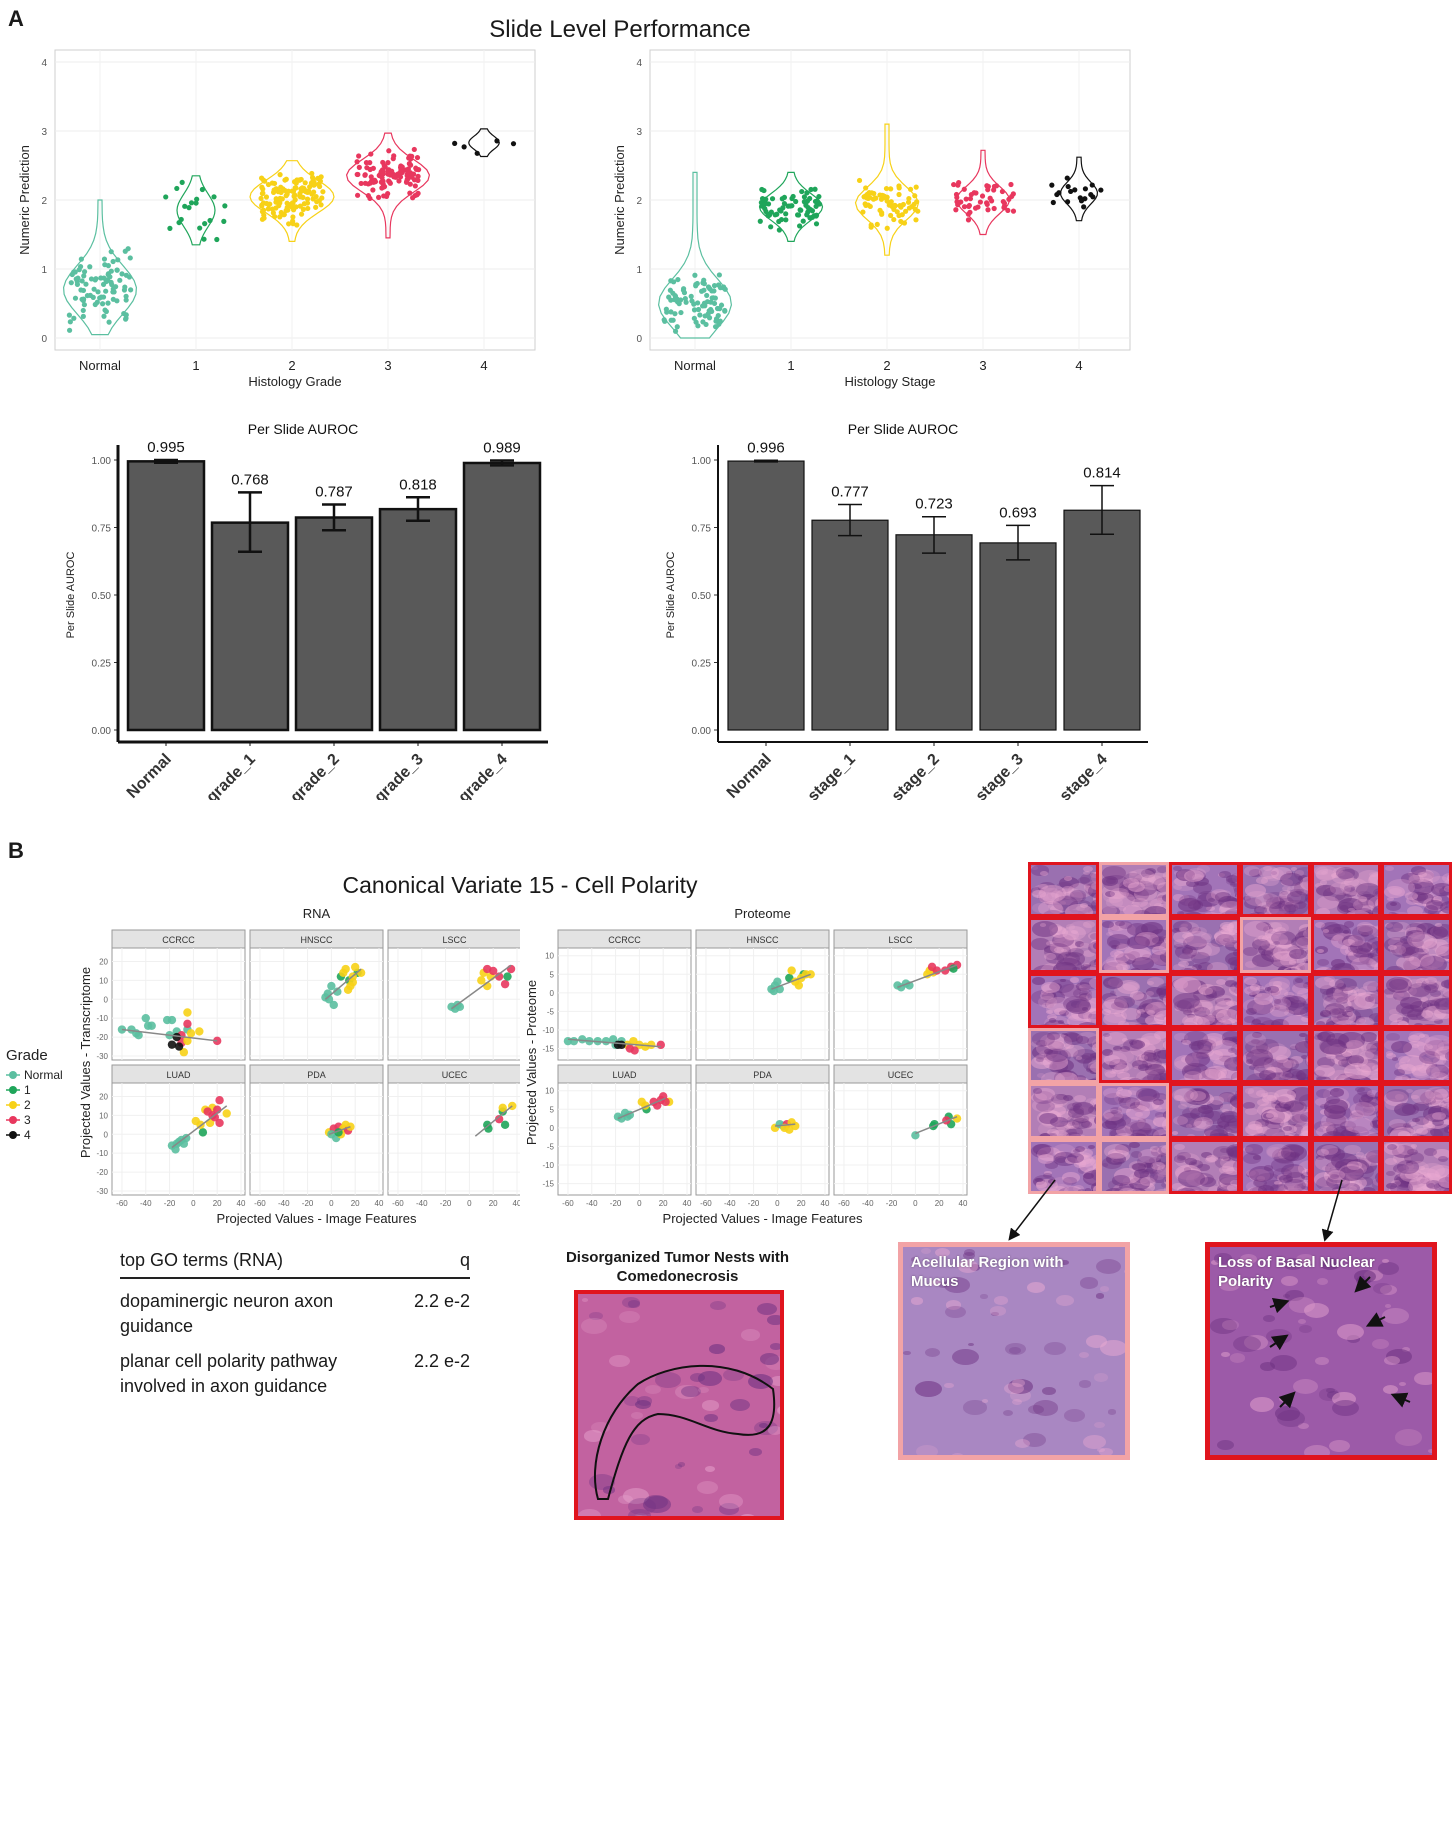 The width and height of the screenshot is (1452, 1847). I want to click on y-axis-title: Numeric Prediction, so click(619, 200).